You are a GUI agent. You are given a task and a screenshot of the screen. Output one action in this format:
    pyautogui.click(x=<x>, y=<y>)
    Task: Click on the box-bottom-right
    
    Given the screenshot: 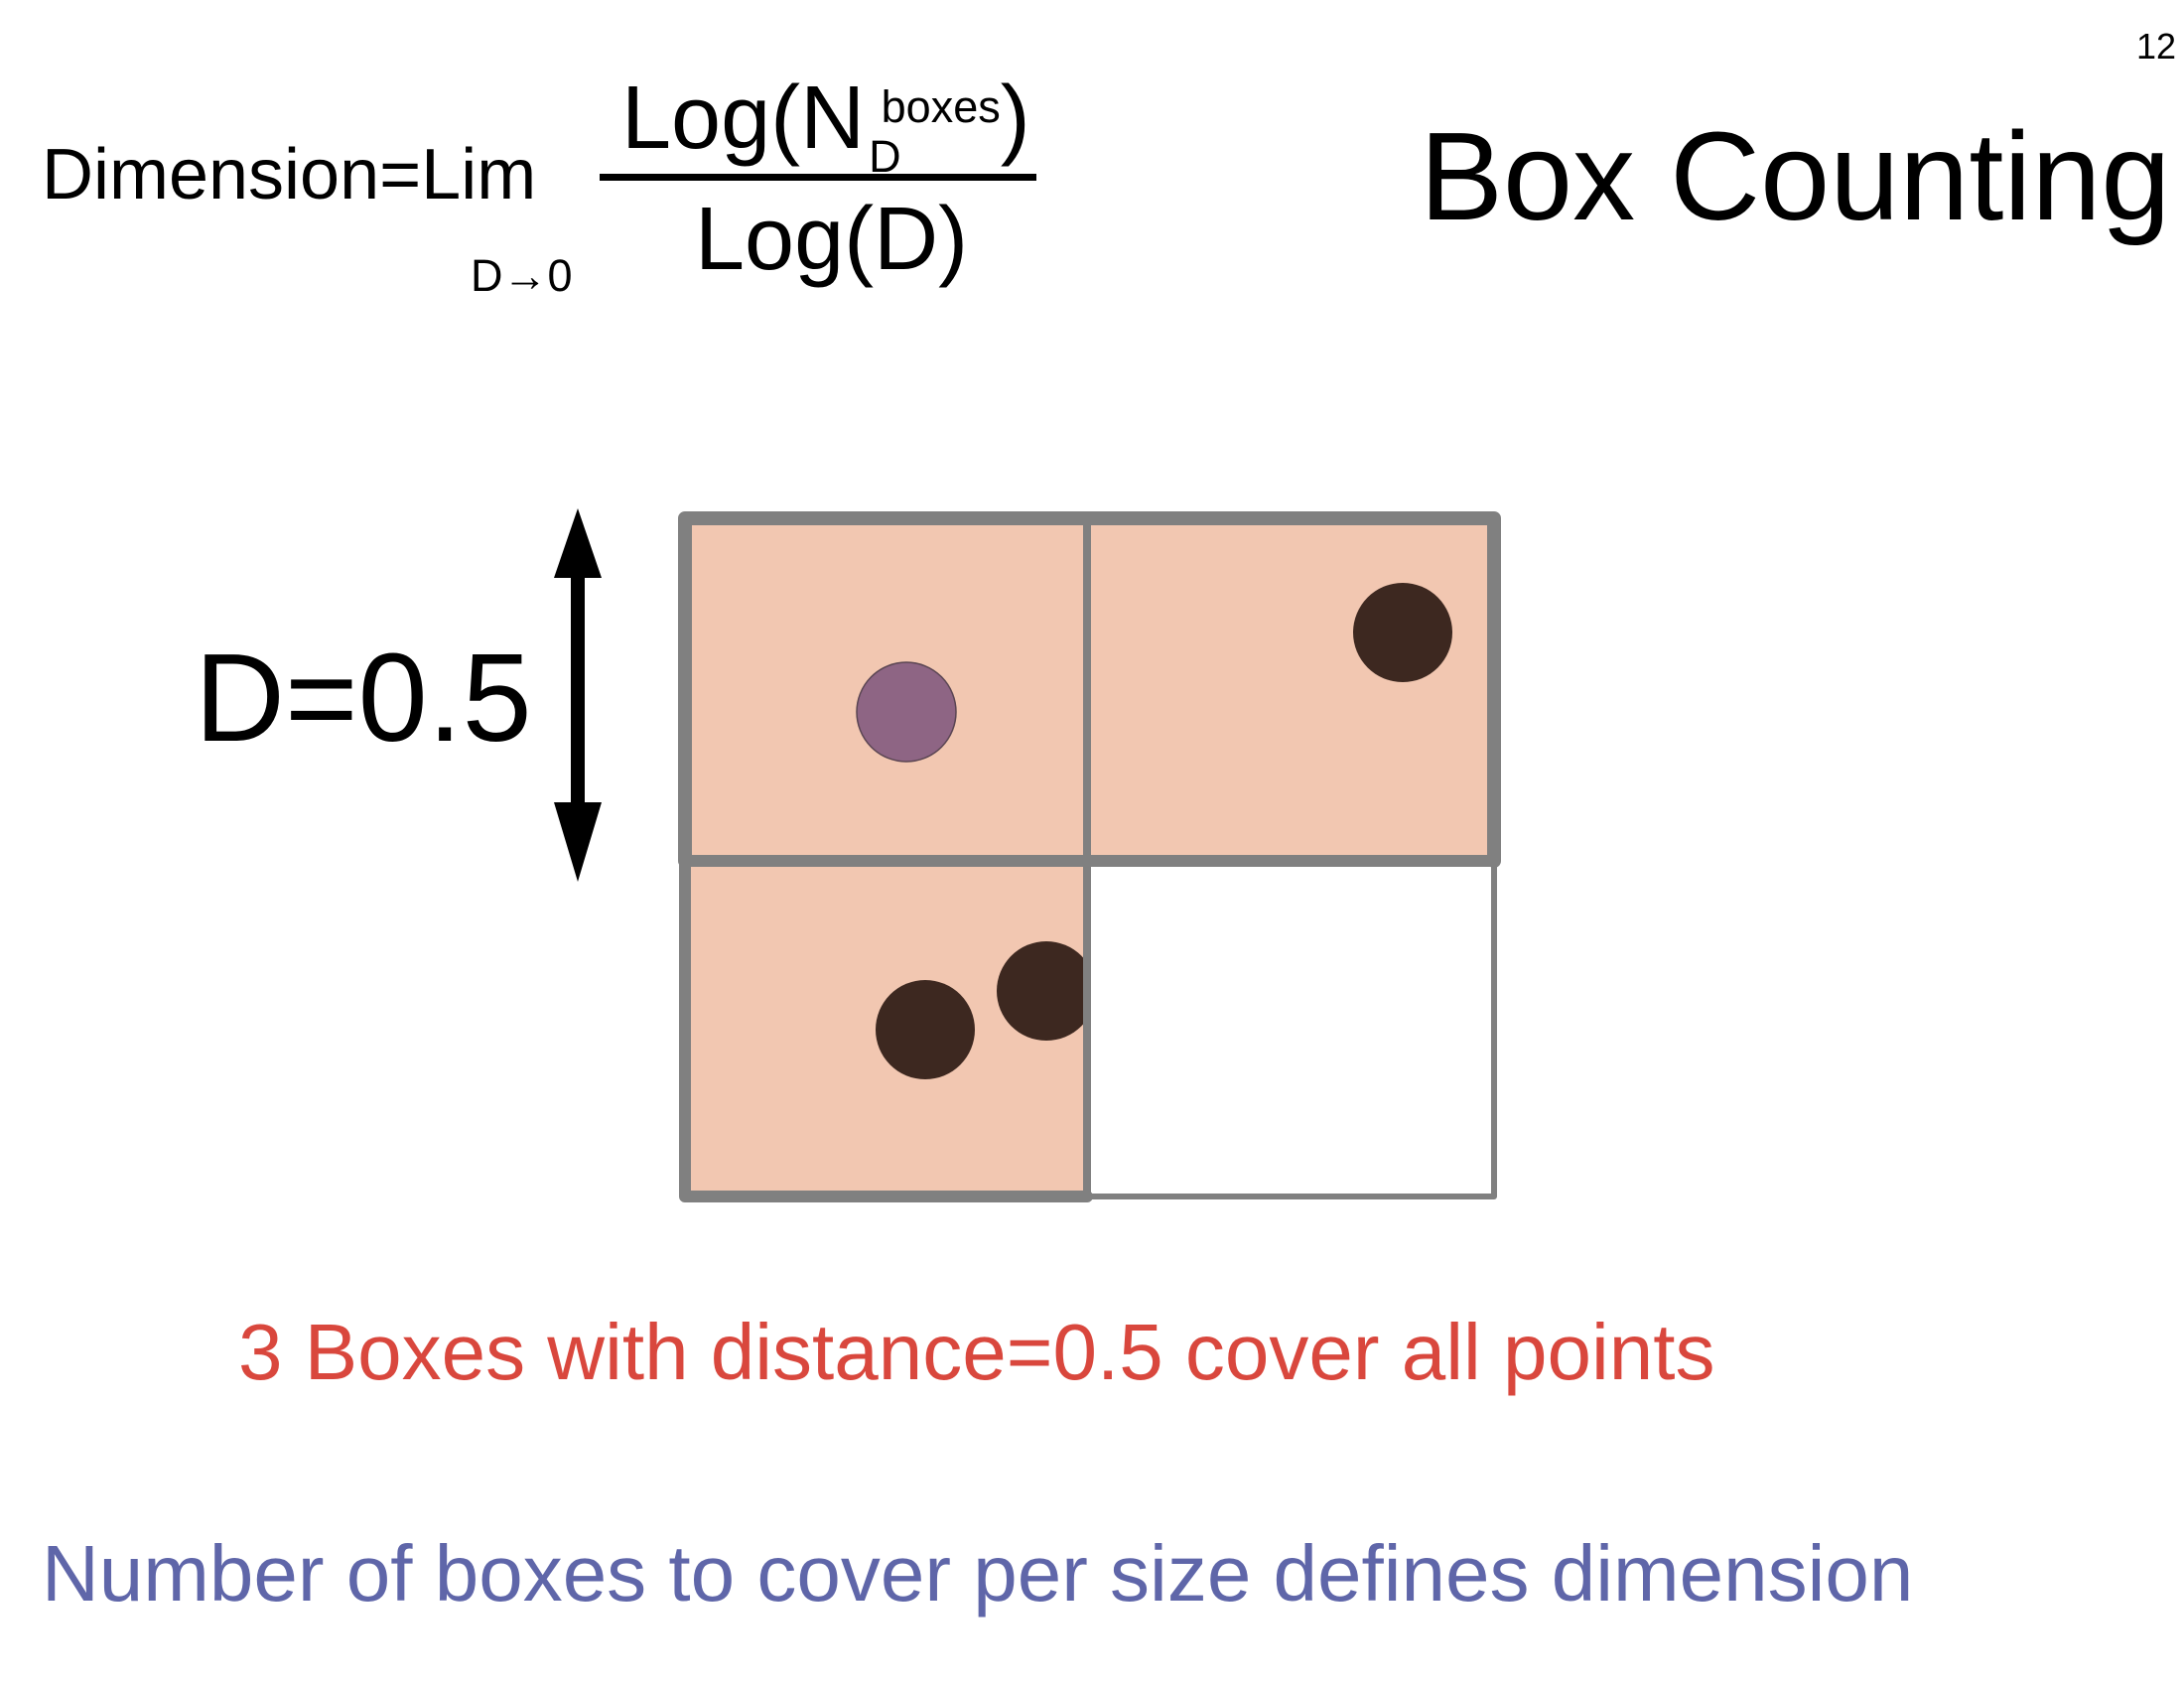 What is the action you would take?
    pyautogui.click(x=1290, y=1028)
    